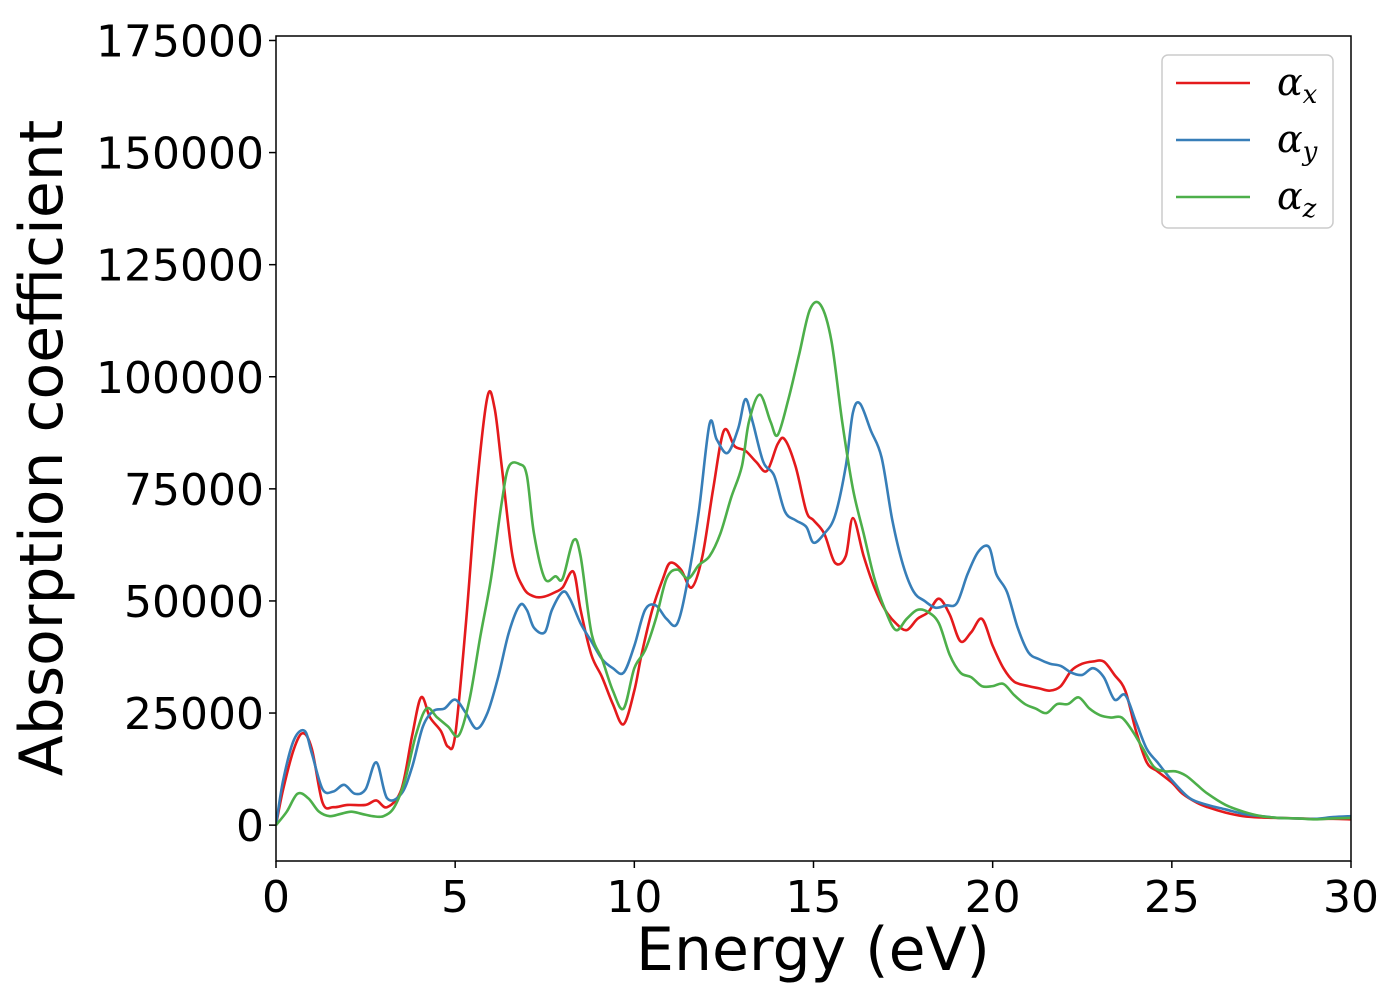 Image resolution: width=1400 pixels, height=1000 pixels. I want to click on legend-box, so click(1247, 141).